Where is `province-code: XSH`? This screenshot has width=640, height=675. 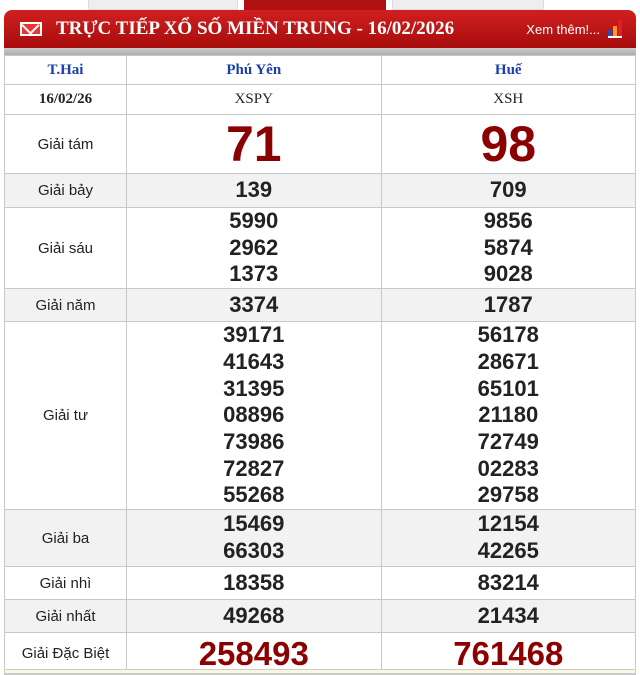
province-code: XSH is located at coordinates (508, 99).